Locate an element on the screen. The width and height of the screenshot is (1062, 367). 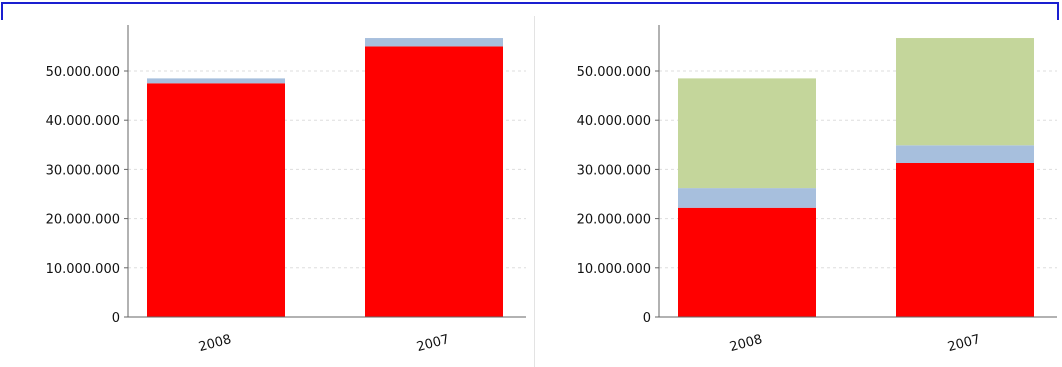
frame-left-border is located at coordinates (2, 11).